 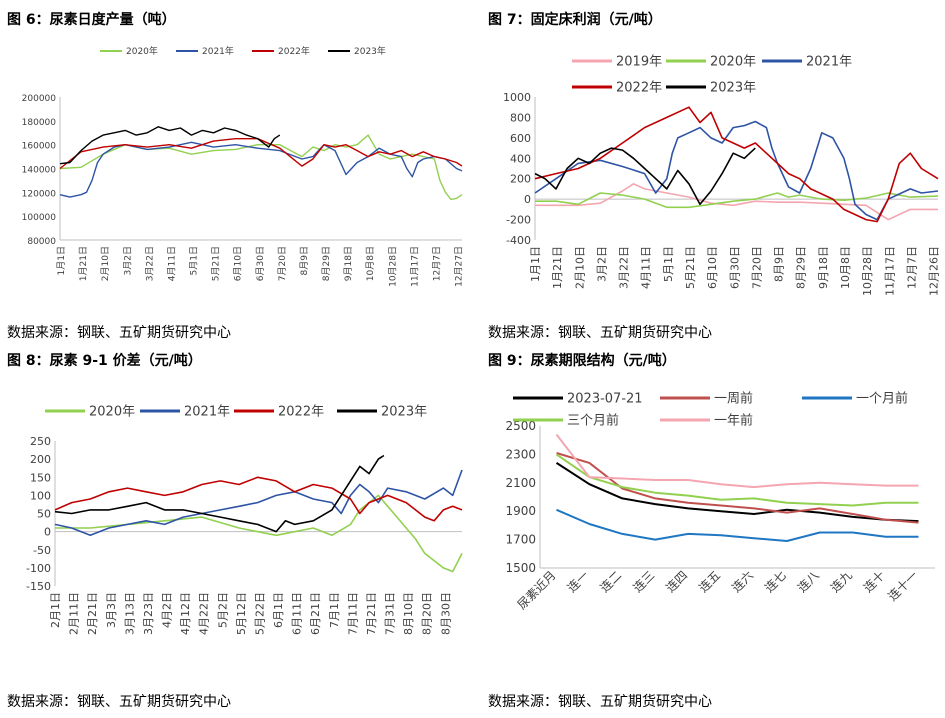 What do you see at coordinates (520, 426) in the screenshot?
I see `y-tick-label: 2500` at bounding box center [520, 426].